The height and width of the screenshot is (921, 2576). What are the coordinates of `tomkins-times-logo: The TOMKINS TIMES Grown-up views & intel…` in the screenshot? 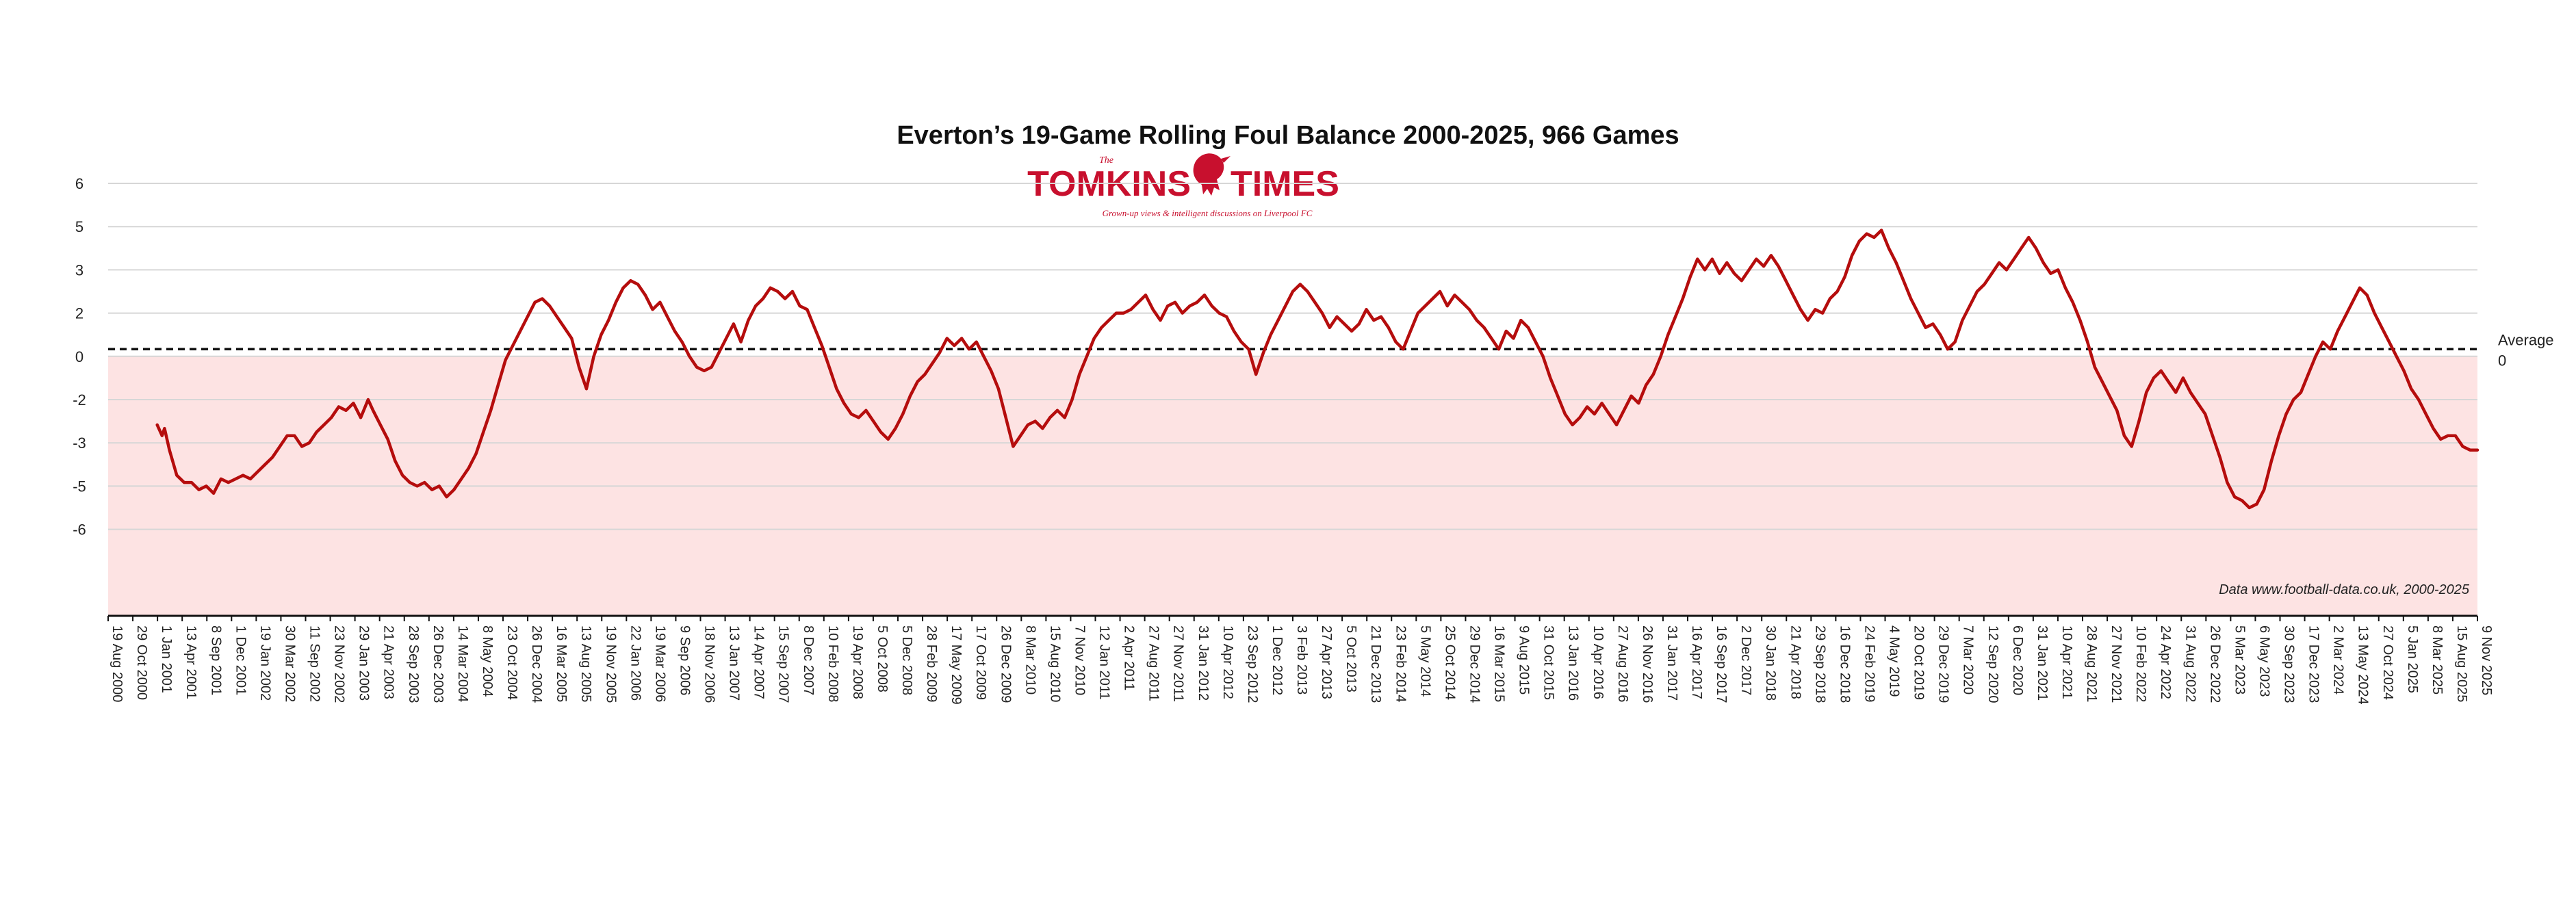 It's located at (1183, 185).